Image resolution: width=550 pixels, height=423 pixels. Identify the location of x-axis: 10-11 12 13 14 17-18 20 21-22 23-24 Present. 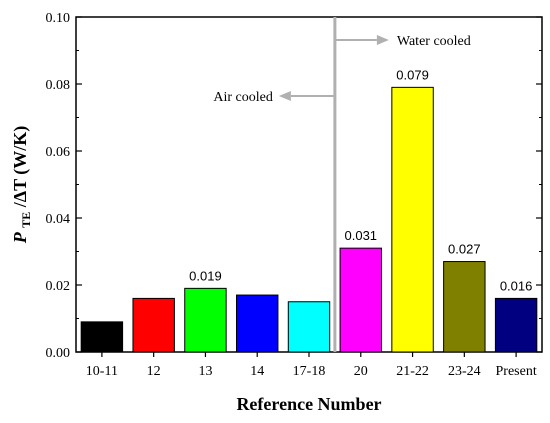
(311, 365).